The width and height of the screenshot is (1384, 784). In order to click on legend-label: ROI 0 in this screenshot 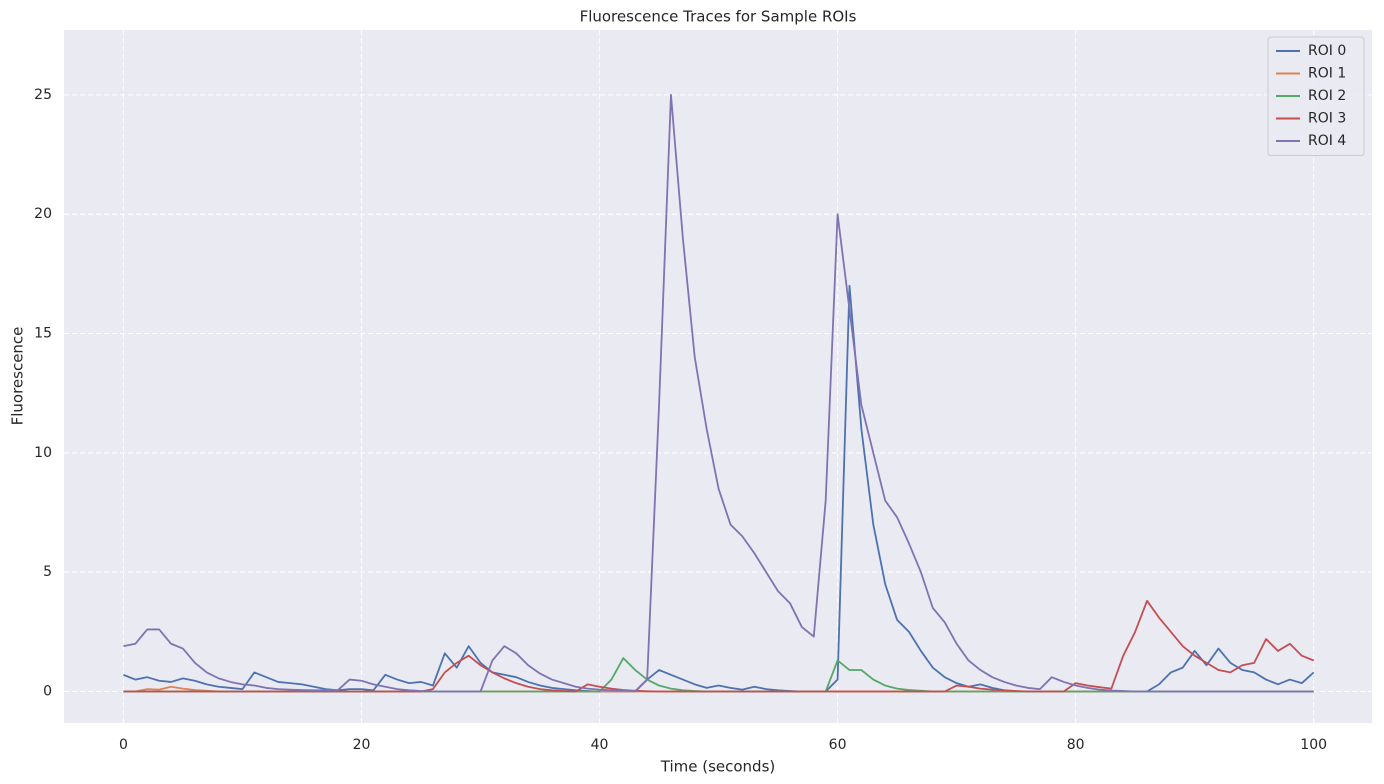, I will do `click(1327, 51)`.